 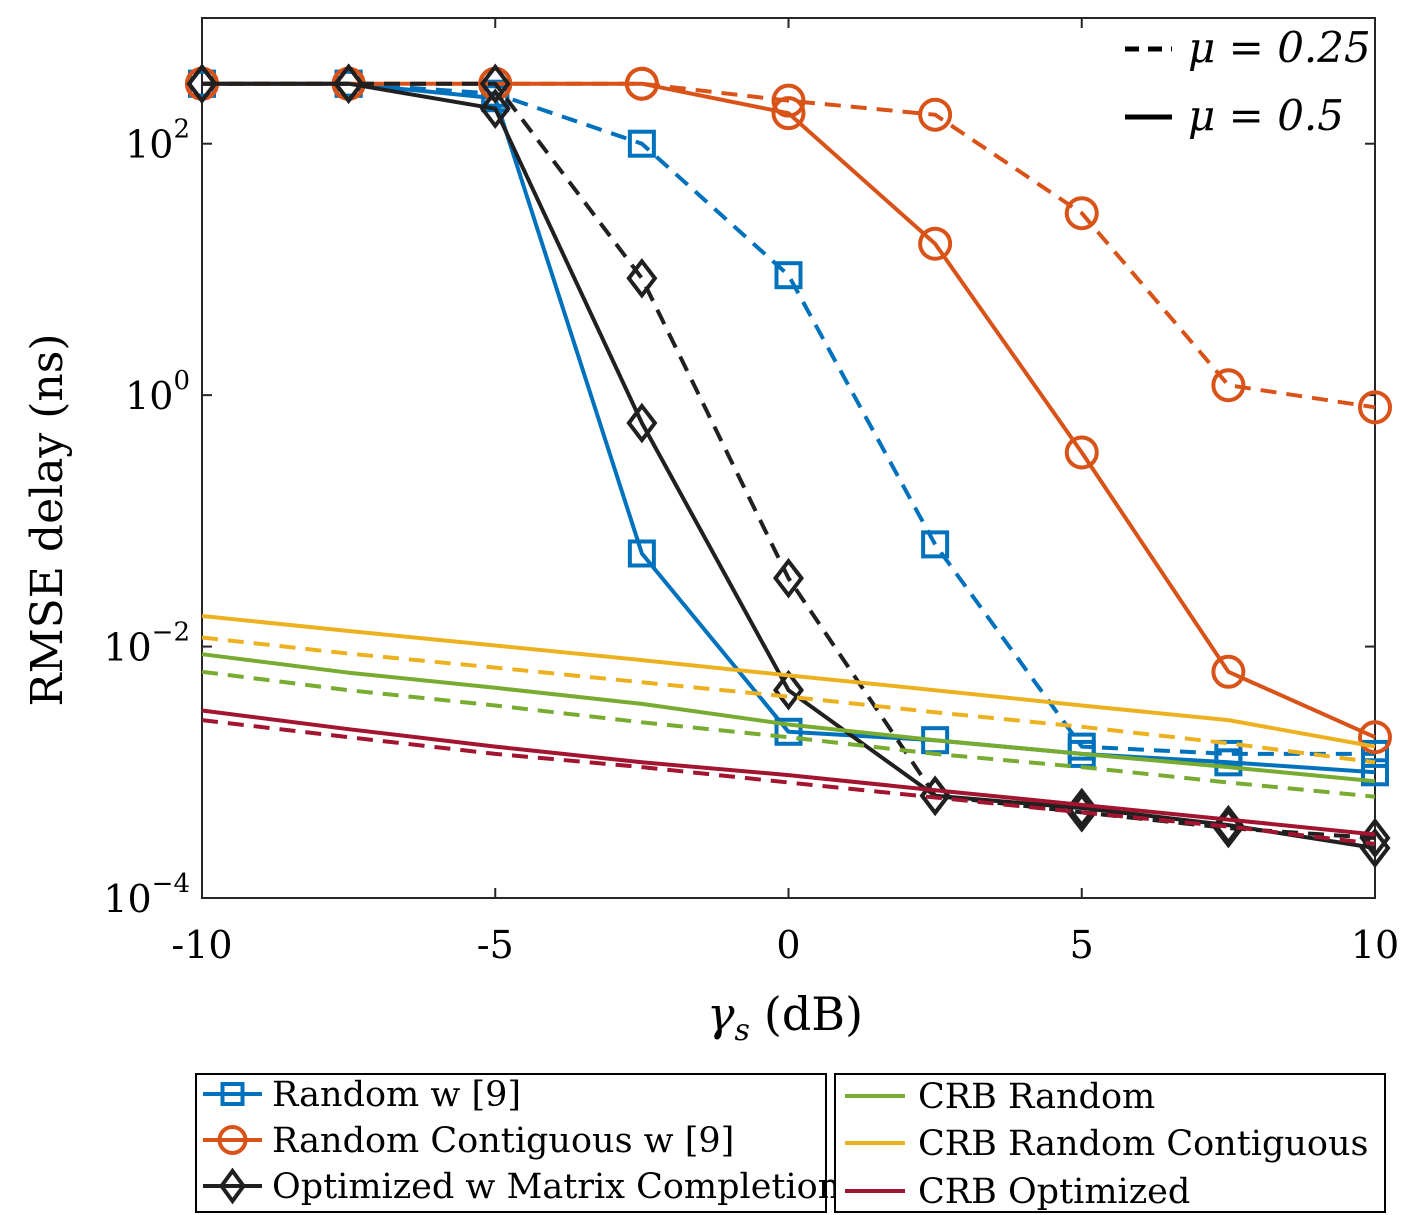 I want to click on legend-left-items, so click(x=232, y=1143).